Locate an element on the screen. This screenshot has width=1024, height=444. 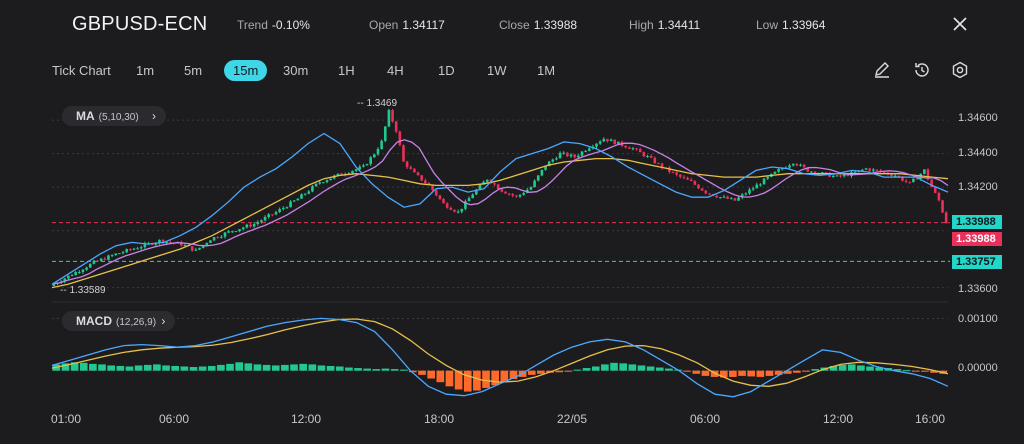
tab-1w: 1W is located at coordinates (497, 70).